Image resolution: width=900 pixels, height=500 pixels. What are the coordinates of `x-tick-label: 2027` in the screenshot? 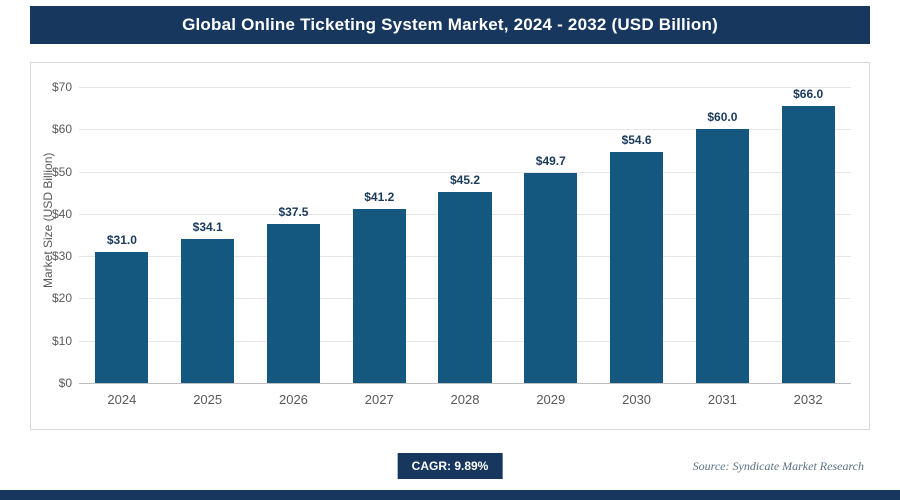 It's located at (379, 399).